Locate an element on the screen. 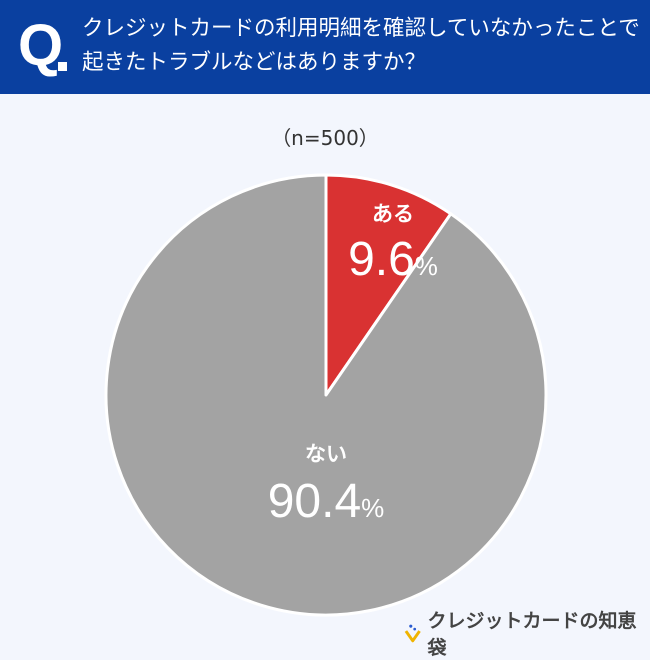 The image size is (650, 660). brand-logo: クレジットカードの知恵袋 is located at coordinates (526, 633).